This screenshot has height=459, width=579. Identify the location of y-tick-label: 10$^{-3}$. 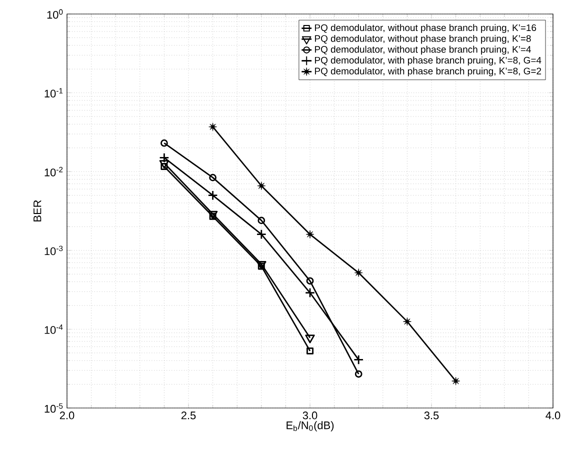
(53, 251).